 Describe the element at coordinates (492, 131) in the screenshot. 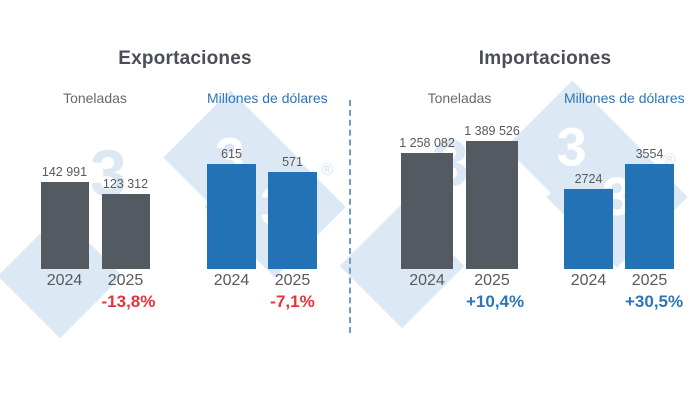

I see `value-label: 1 389 526` at that location.